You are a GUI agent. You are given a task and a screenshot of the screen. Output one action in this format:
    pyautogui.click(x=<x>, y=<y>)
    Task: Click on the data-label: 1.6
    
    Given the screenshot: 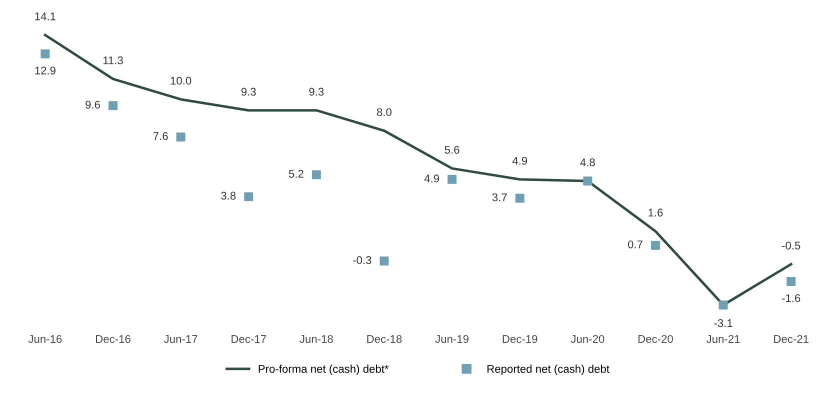 What is the action you would take?
    pyautogui.click(x=655, y=212)
    